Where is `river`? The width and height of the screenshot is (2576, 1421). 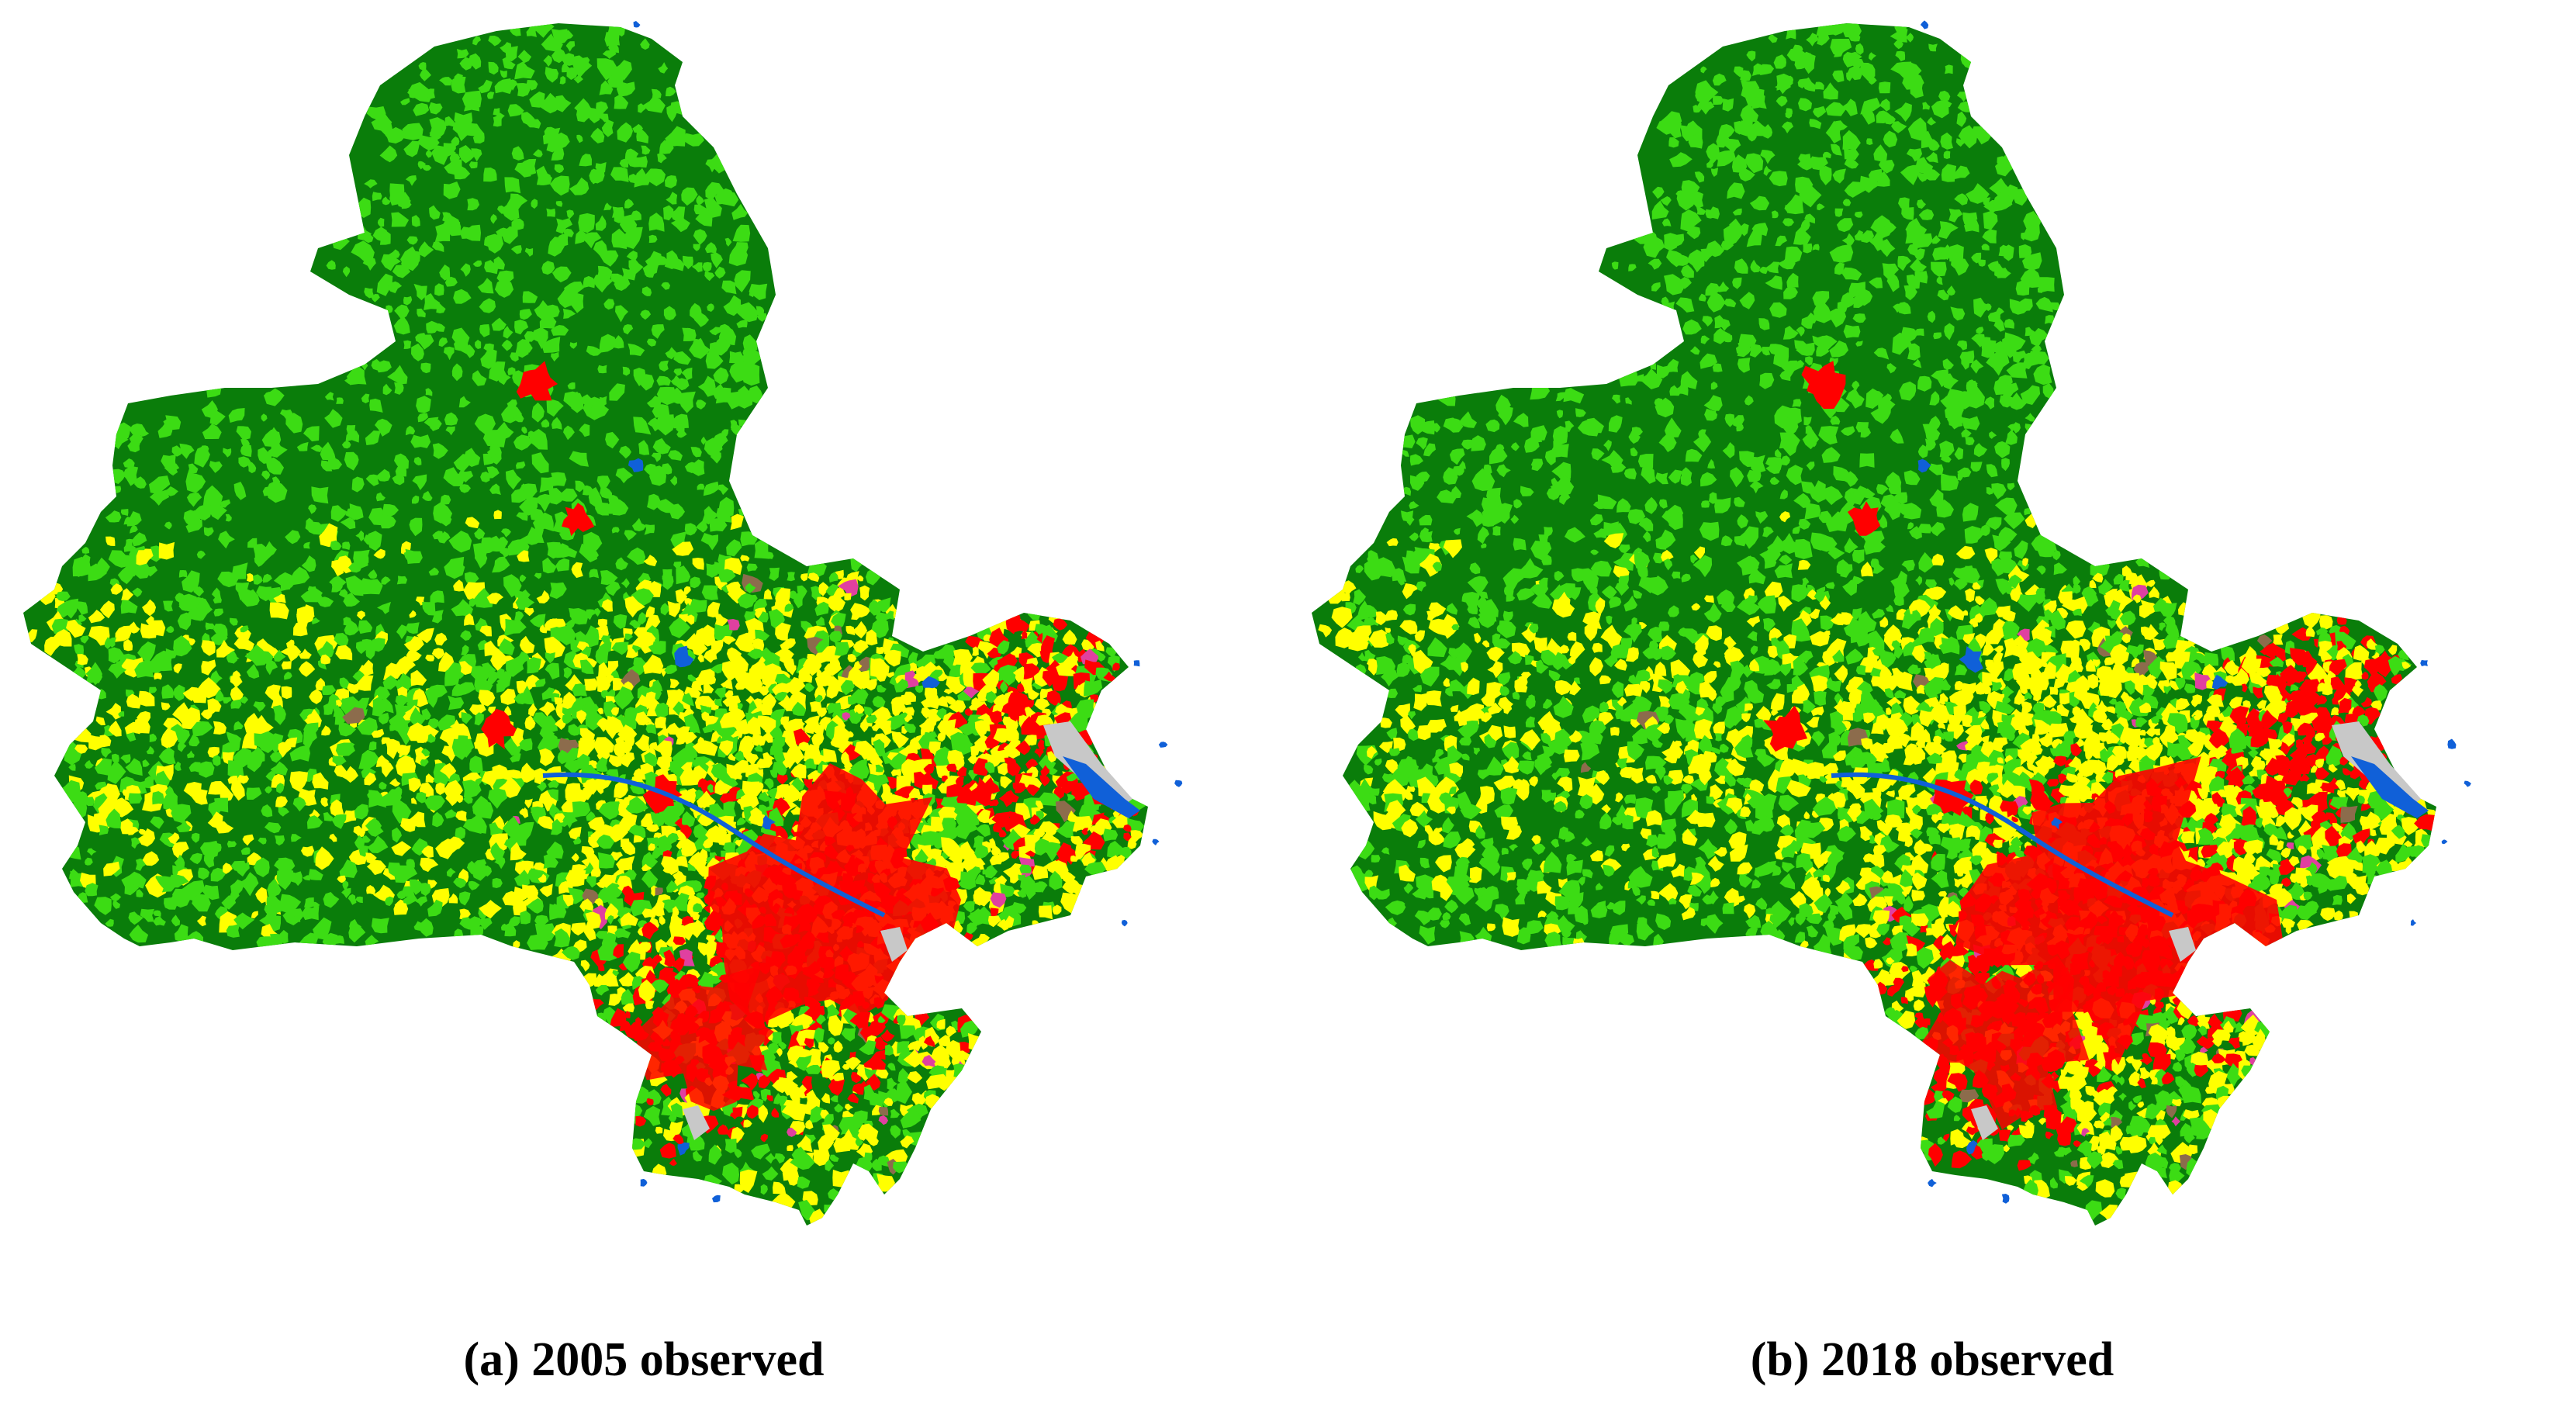 river is located at coordinates (714, 845).